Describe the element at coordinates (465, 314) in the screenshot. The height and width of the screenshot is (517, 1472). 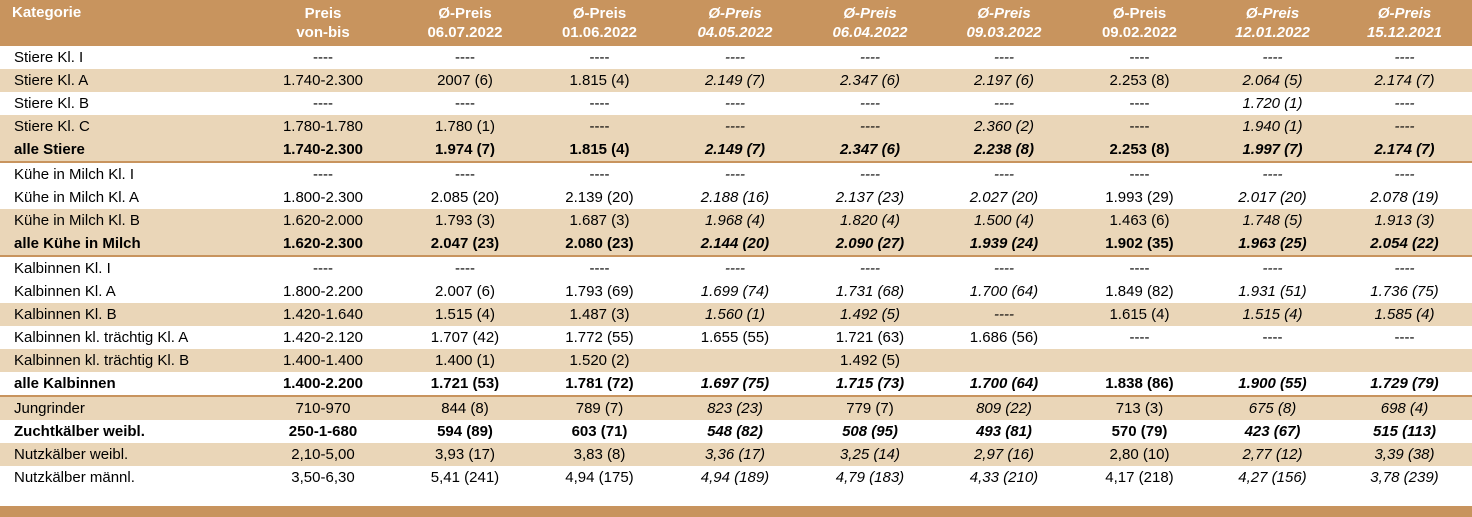
I see `table-cell: 1.515 (4)` at that location.